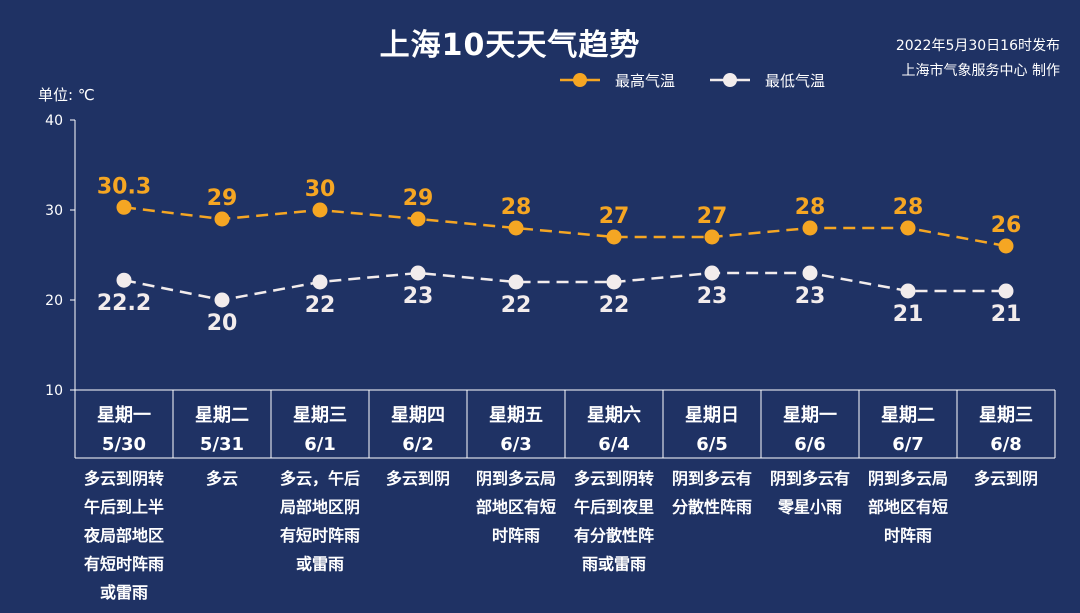 This screenshot has height=613, width=1080. What do you see at coordinates (54, 211) in the screenshot?
I see `y-tick-label: 30` at bounding box center [54, 211].